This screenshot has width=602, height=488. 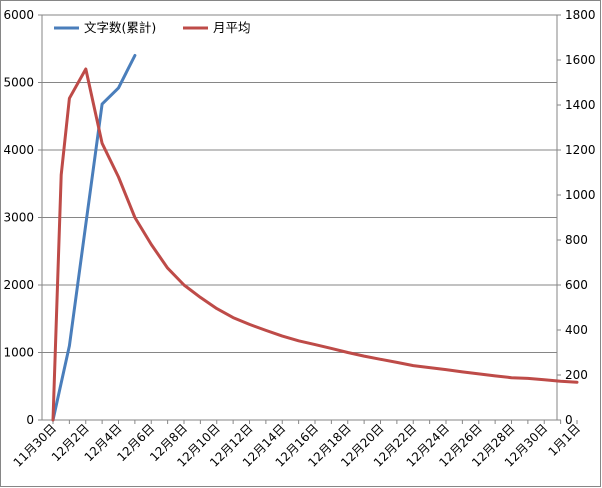 What do you see at coordinates (580, 150) in the screenshot?
I see `right-axis-tick-label: 1200` at bounding box center [580, 150].